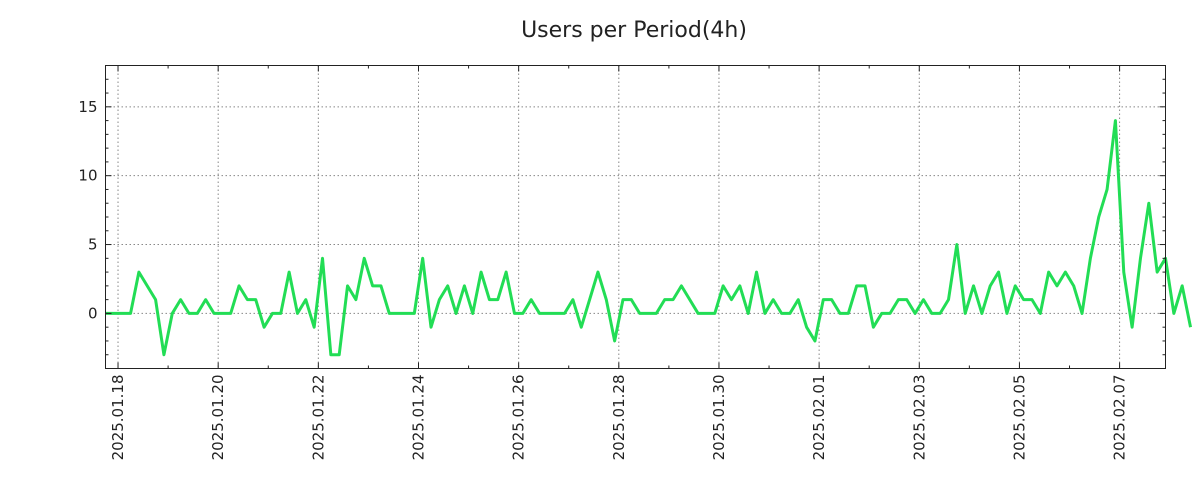  I want to click on y-tick-label: 10, so click(87, 176).